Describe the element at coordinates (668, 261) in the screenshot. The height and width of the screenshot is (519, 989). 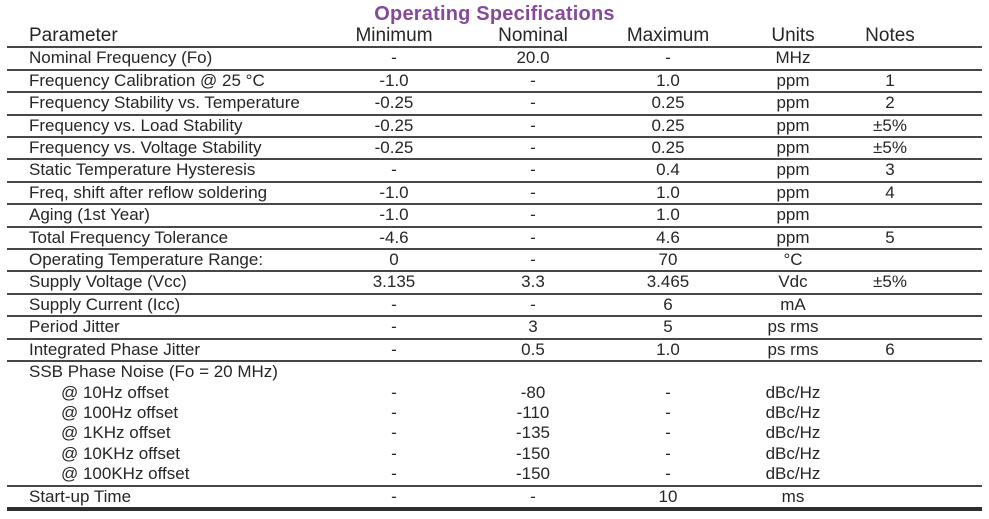
I see `maximum-cell: 70` at that location.